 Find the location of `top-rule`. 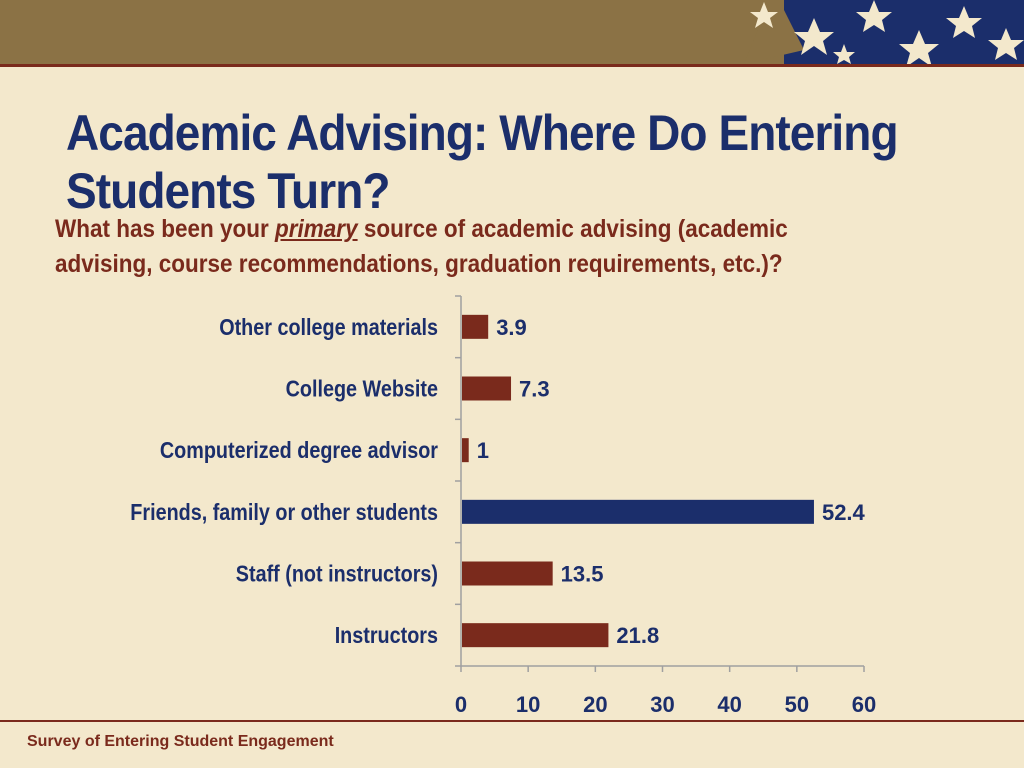

top-rule is located at coordinates (512, 65).